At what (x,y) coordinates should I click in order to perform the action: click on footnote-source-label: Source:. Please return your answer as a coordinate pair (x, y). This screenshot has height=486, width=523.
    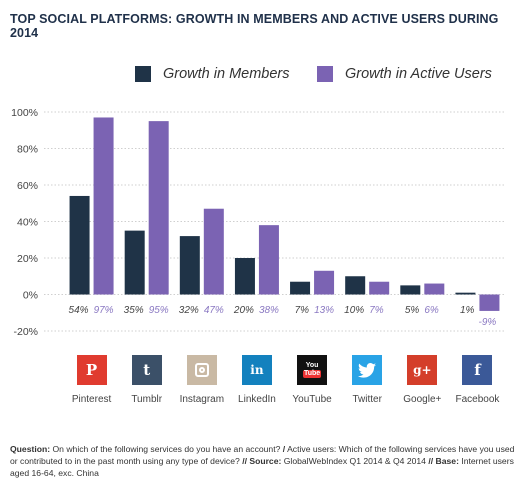
    Looking at the image, I should click on (265, 461).